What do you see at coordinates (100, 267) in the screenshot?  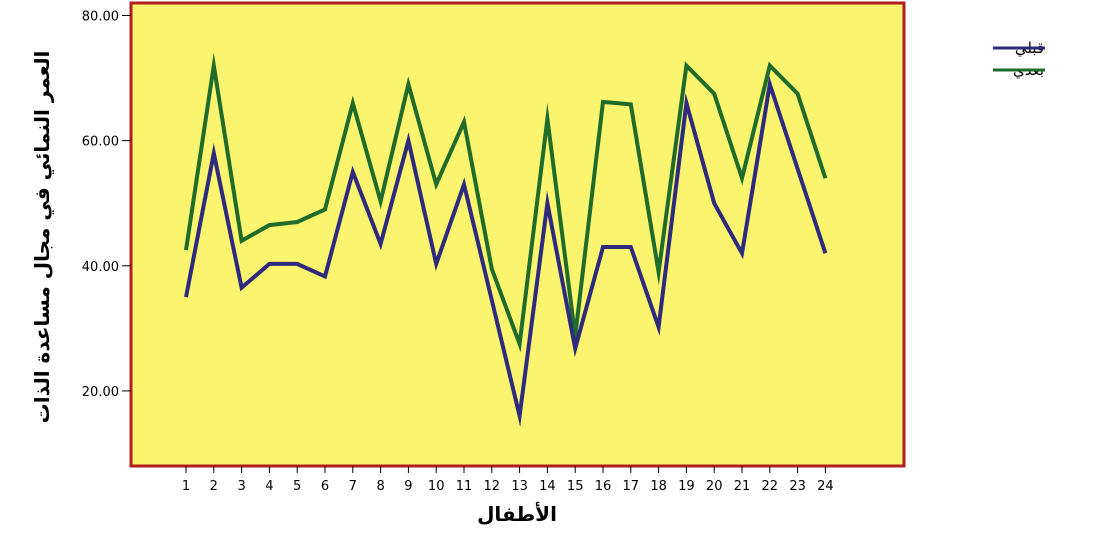 I see `y-tick-label: 40.00` at bounding box center [100, 267].